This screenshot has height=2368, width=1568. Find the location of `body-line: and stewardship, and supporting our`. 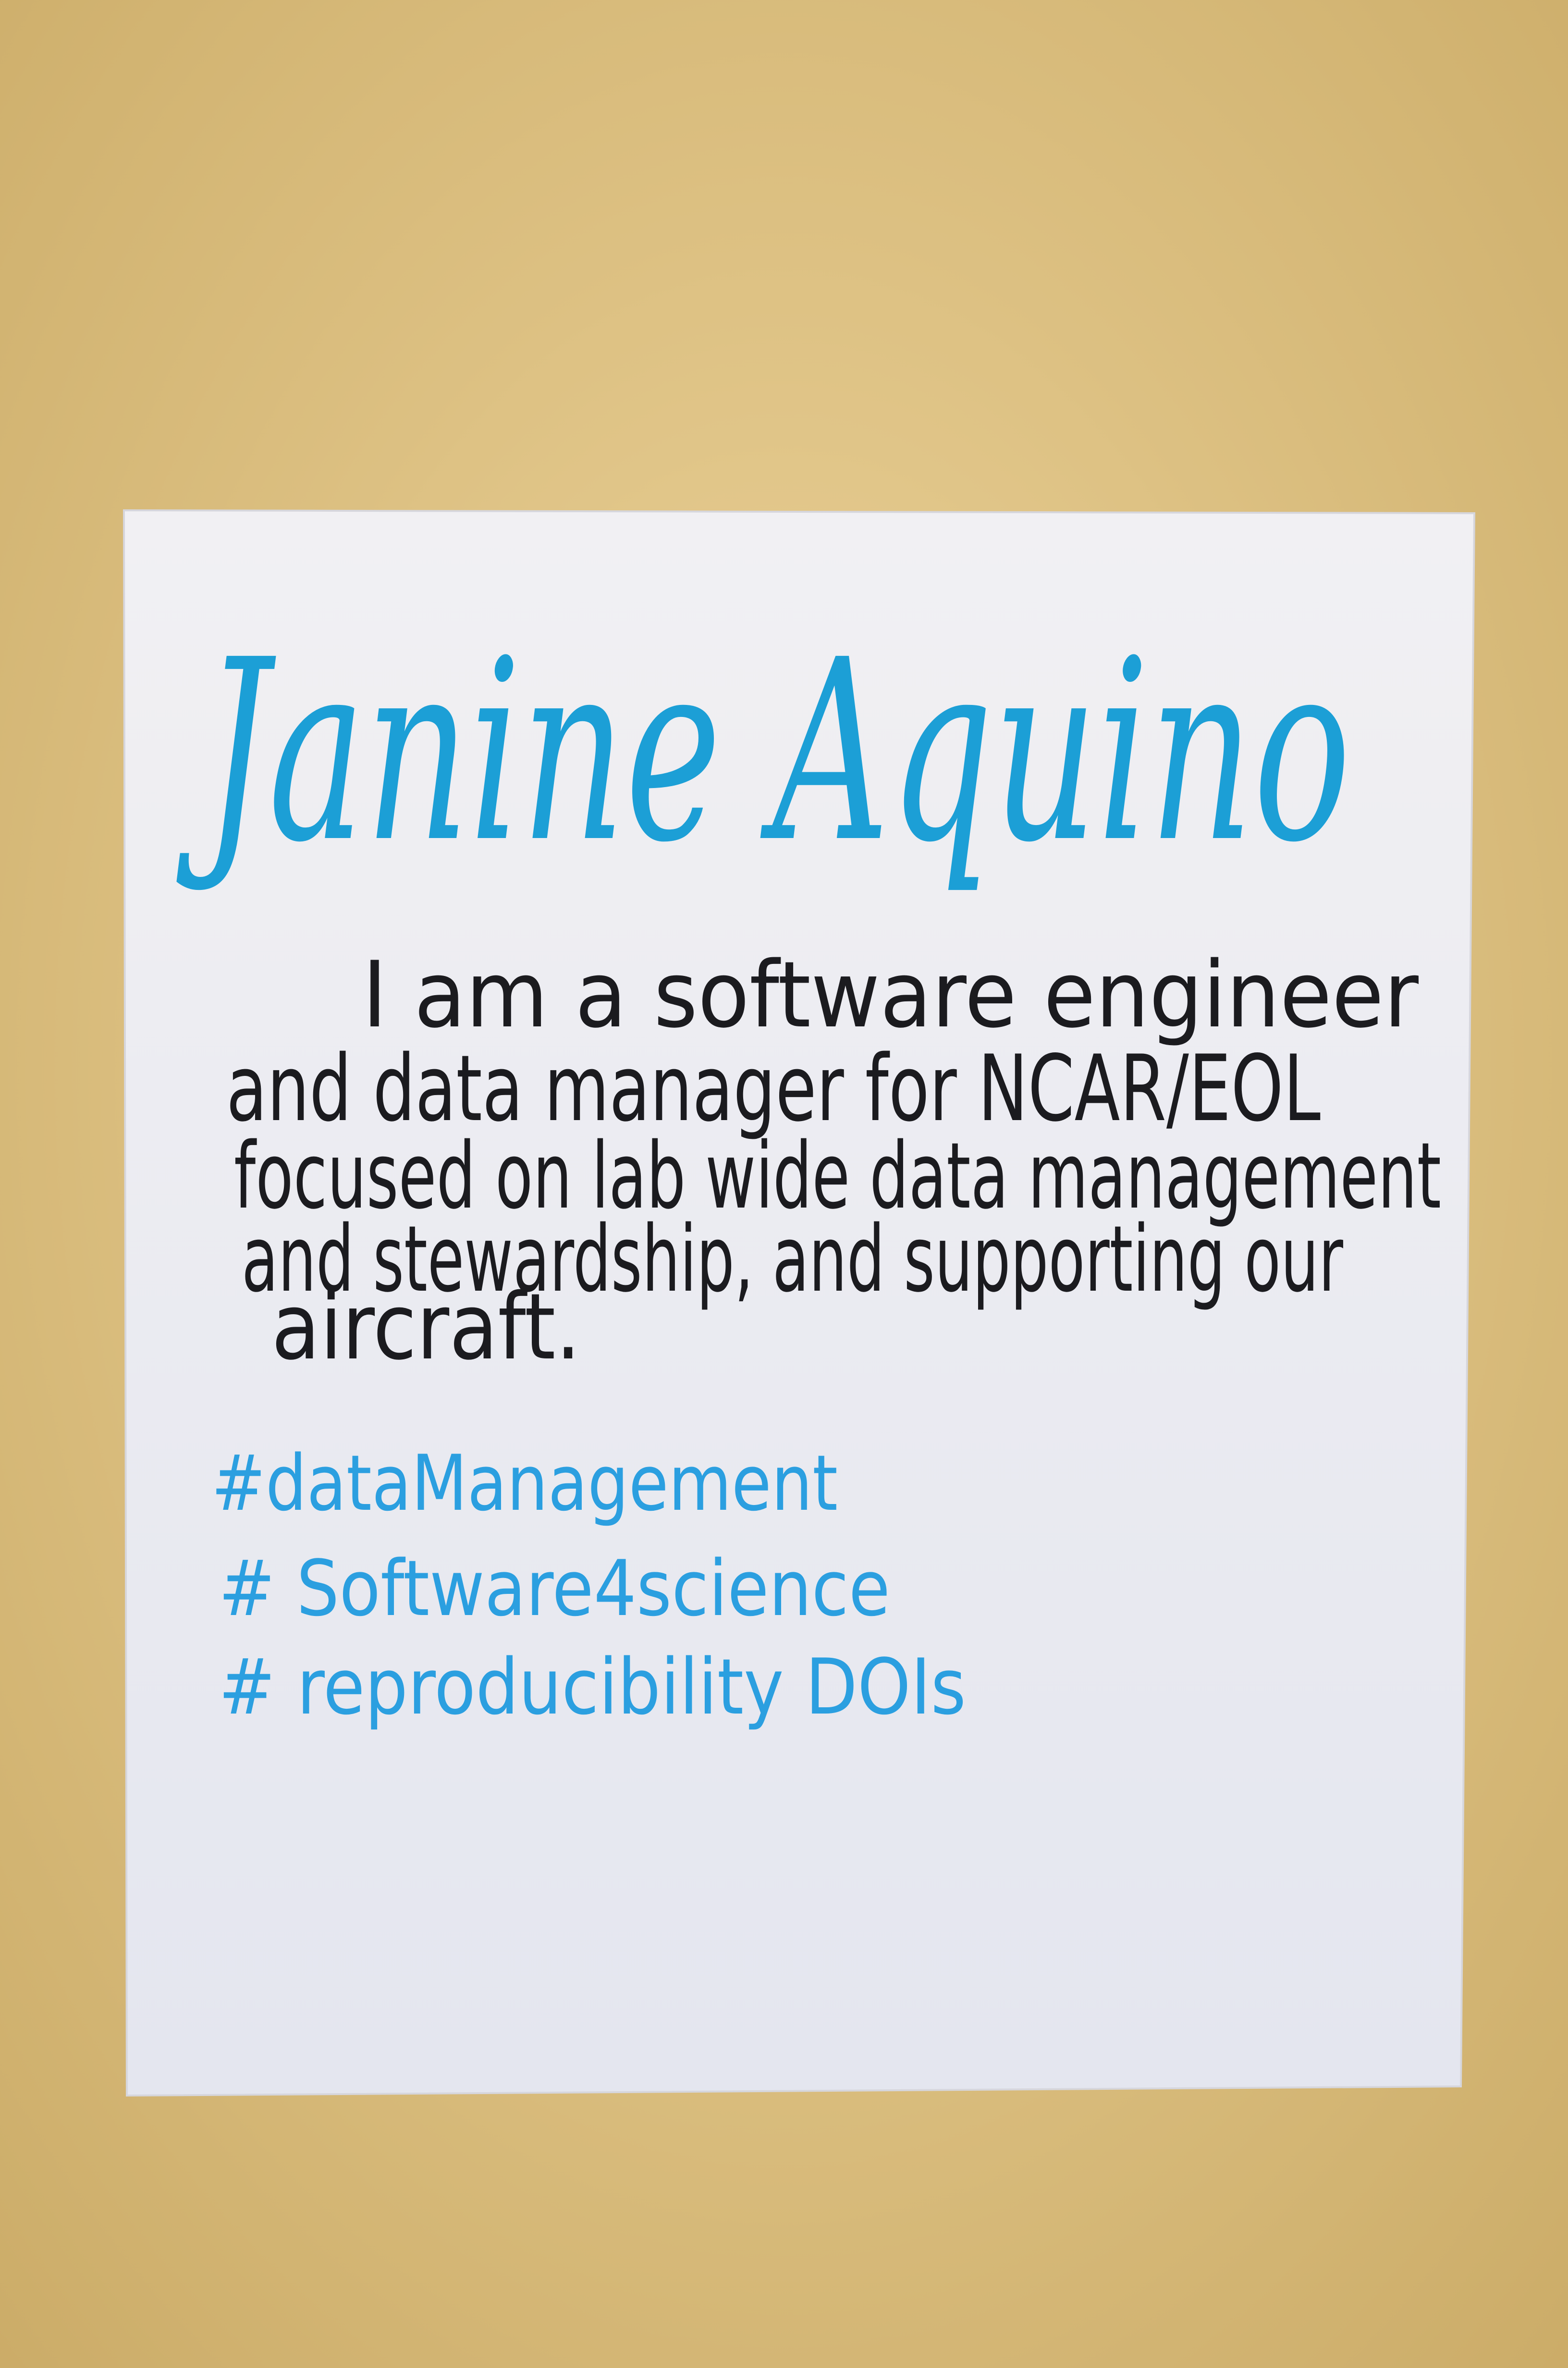

body-line: and stewardship, and supporting our is located at coordinates (793, 1259).